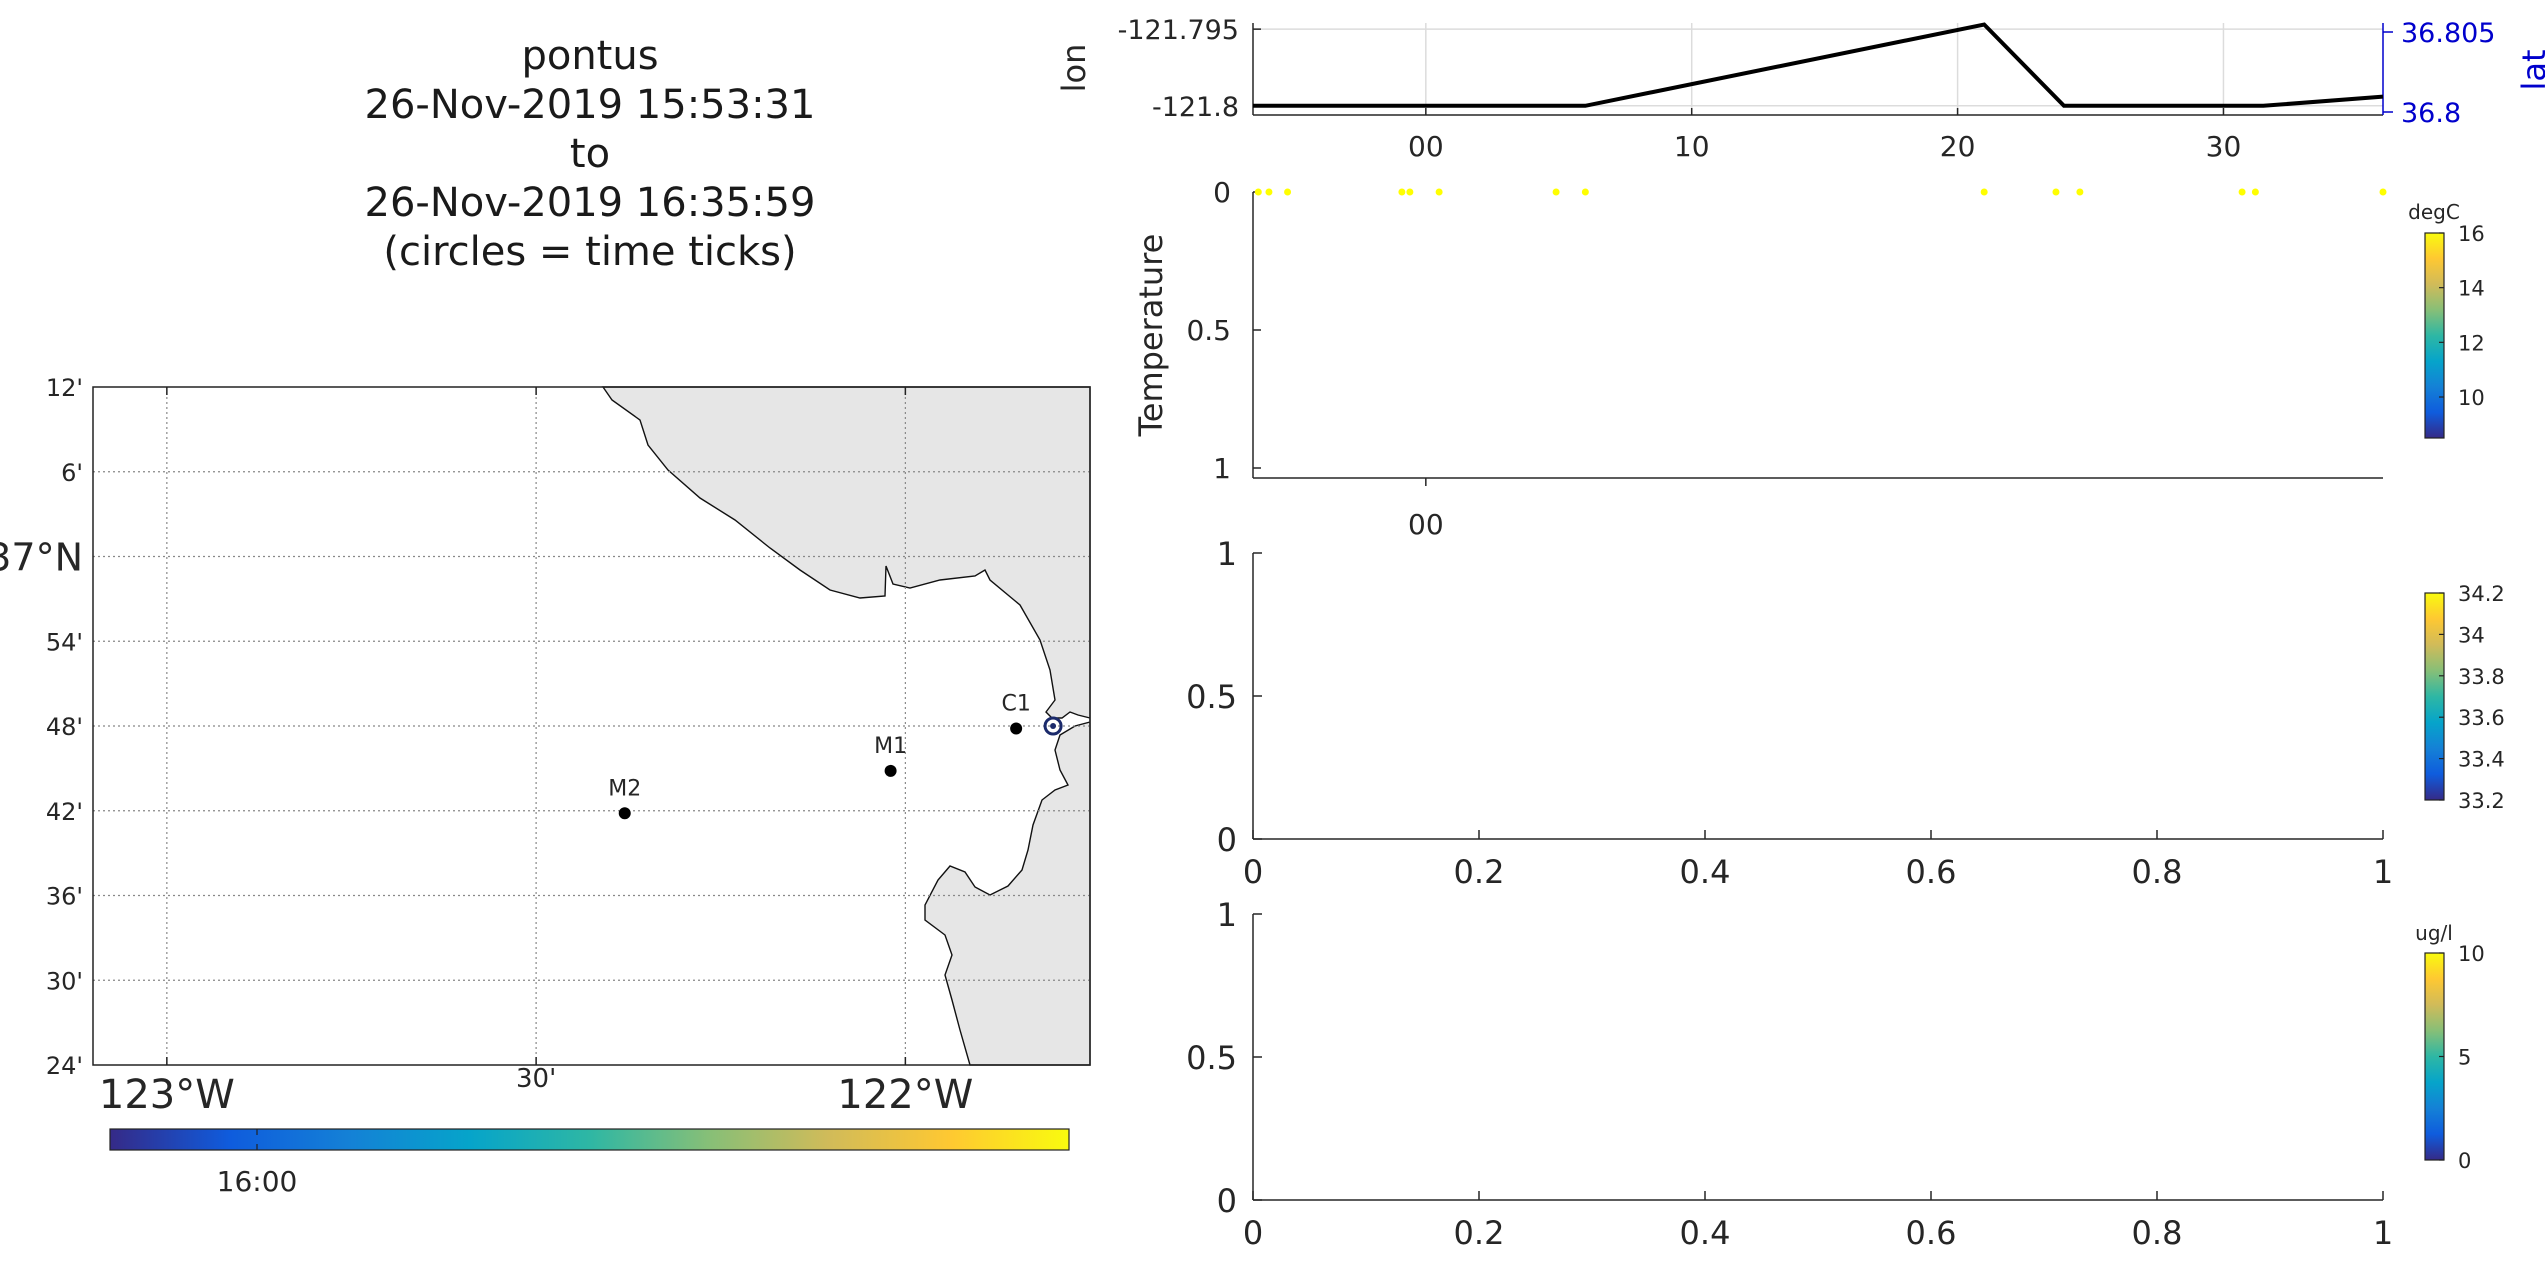 This screenshot has width=2545, height=1273. What do you see at coordinates (1227, 554) in the screenshot?
I see `salinity-y-tick-label: 1` at bounding box center [1227, 554].